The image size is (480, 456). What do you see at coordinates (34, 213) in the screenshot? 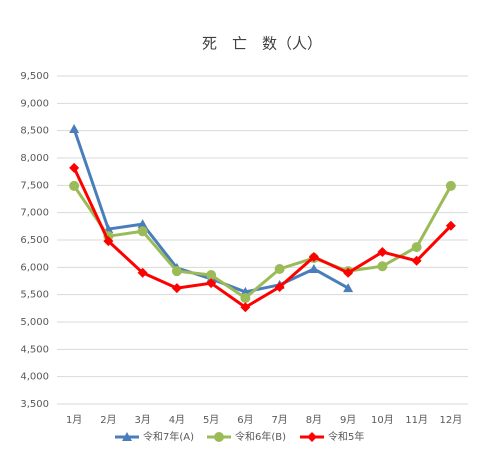
I see `y-tick-label: 7,000` at bounding box center [34, 213].